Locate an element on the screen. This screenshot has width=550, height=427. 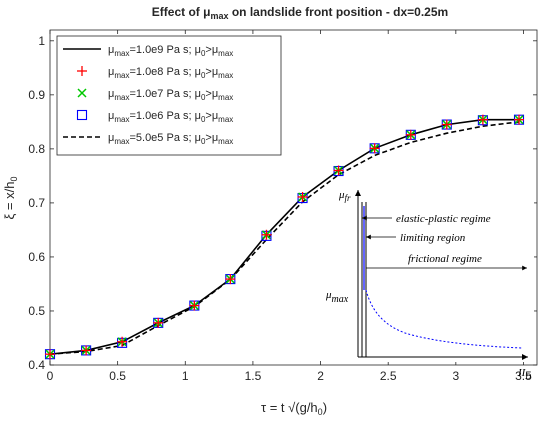
y-axis-label-part: ξ = x/h is located at coordinates (9, 201).